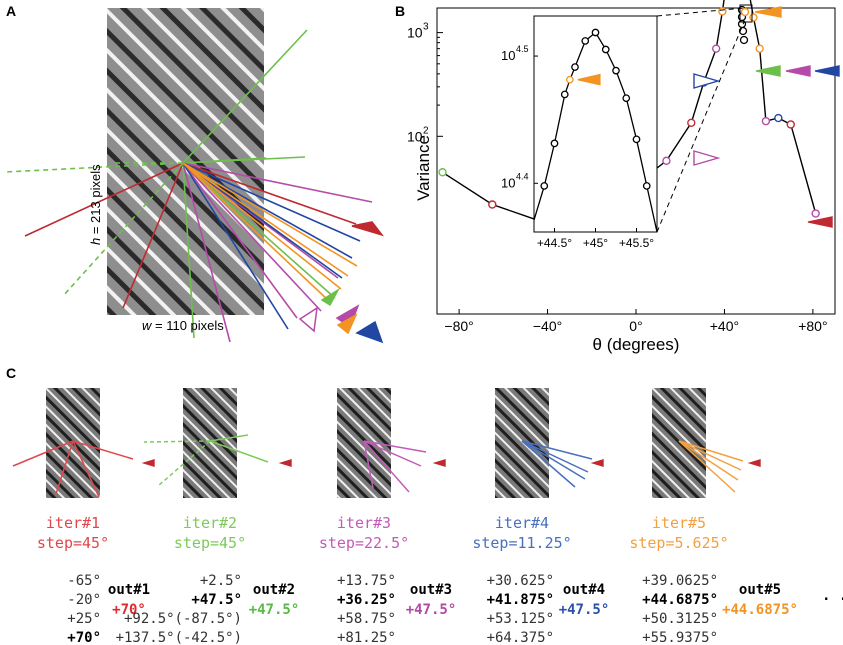 The width and height of the screenshot is (843, 645). I want to click on candidate-value: +50.3125°, so click(680, 619).